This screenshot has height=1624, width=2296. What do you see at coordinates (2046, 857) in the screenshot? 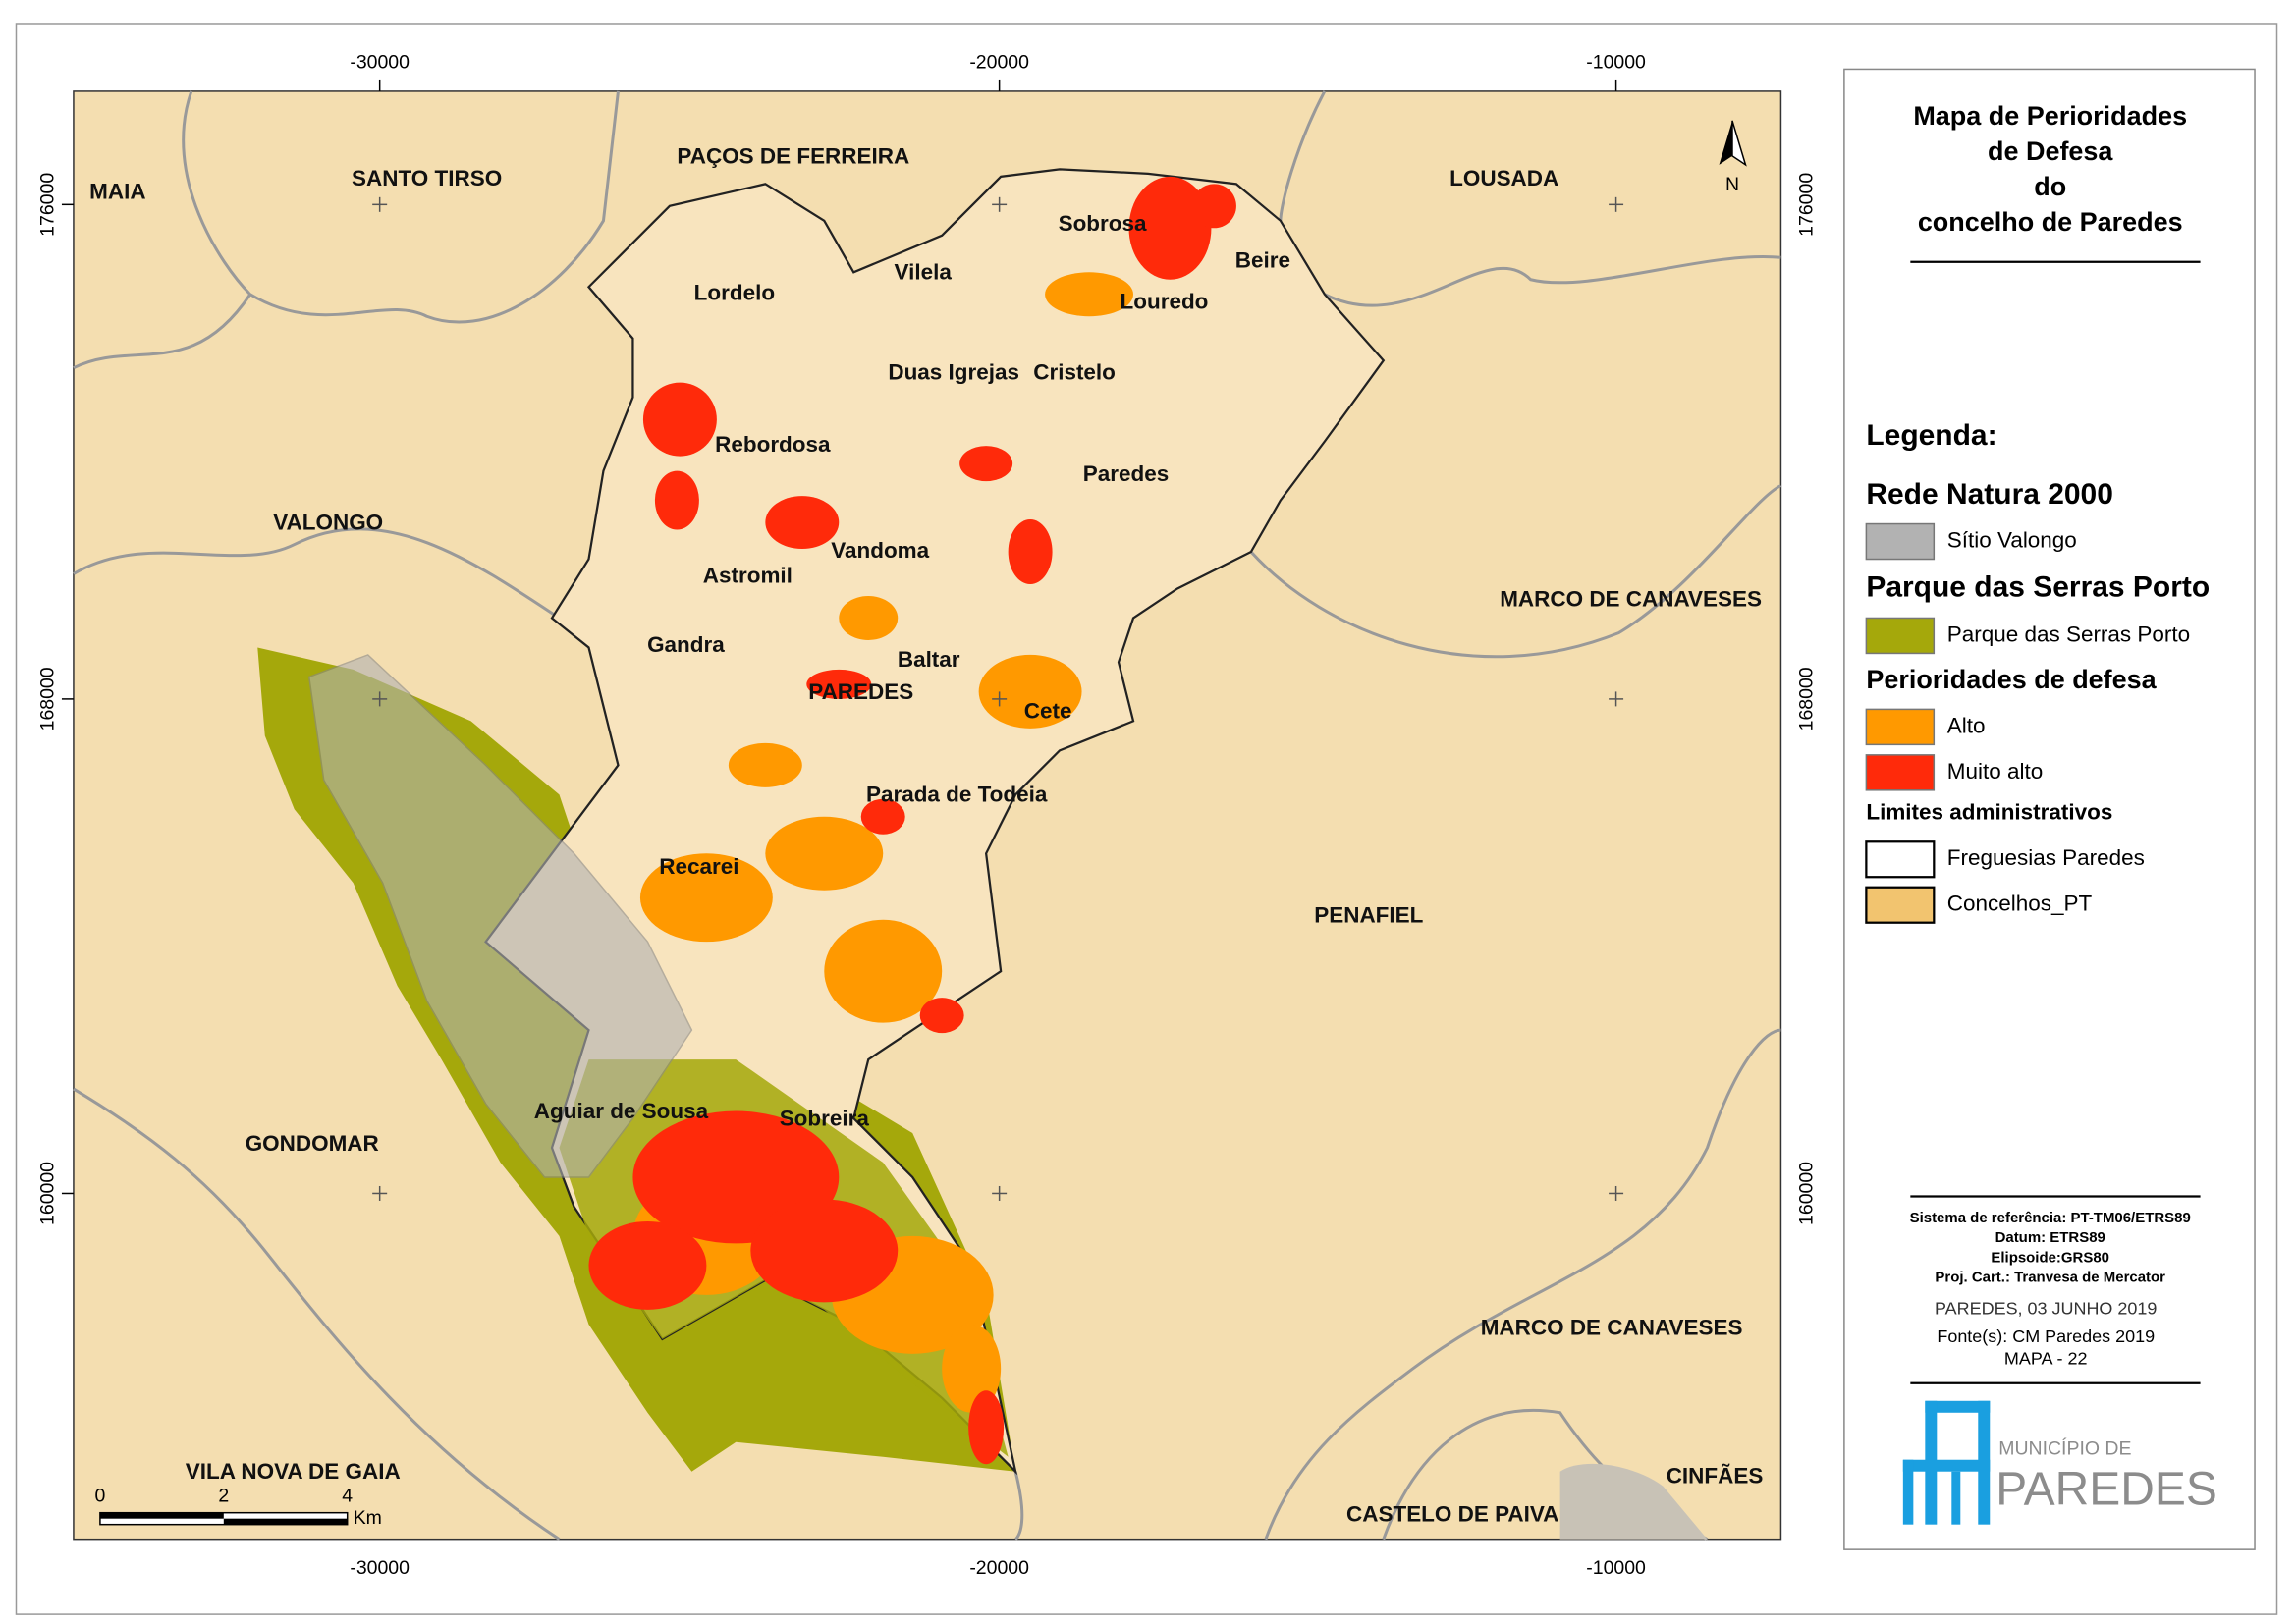
I see `legend-label: Freguesias Paredes` at bounding box center [2046, 857].